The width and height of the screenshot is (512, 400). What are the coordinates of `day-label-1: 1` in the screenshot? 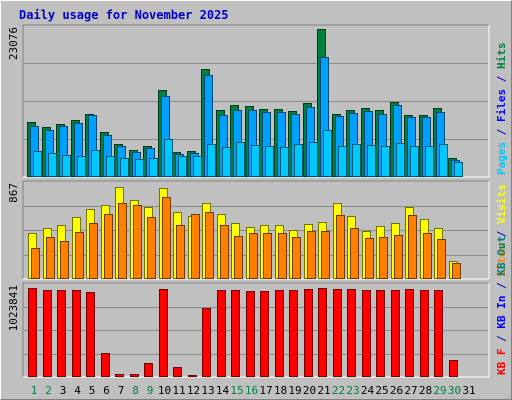 It's located at (34, 390).